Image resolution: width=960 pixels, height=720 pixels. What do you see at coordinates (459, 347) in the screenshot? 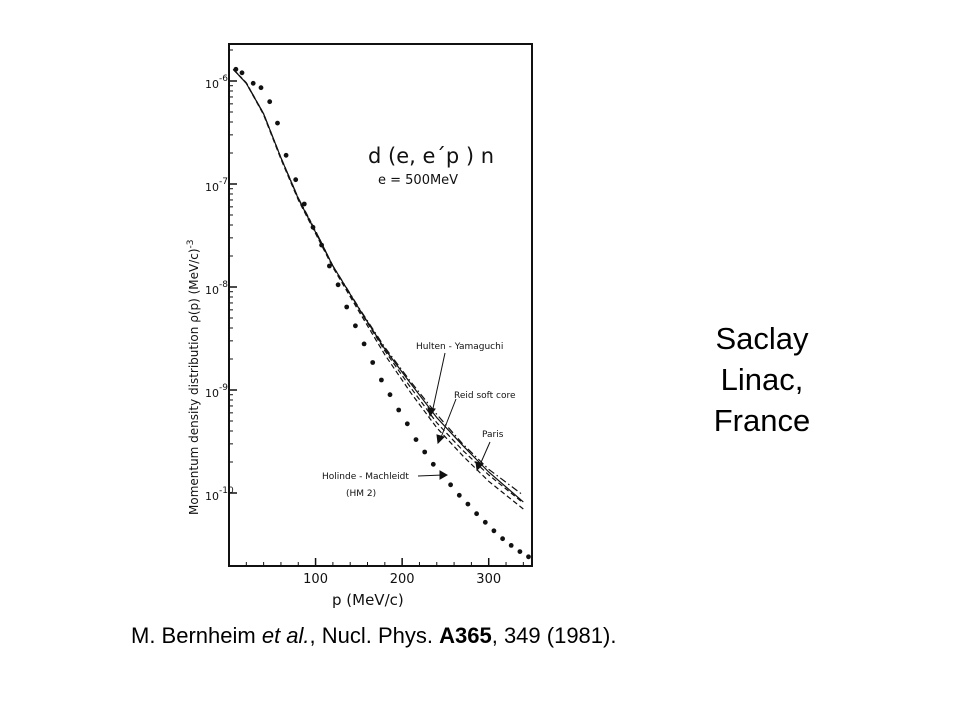
I see `annotation-hulten-yamaguchi: Hulten - Yamaguchi` at bounding box center [459, 347].